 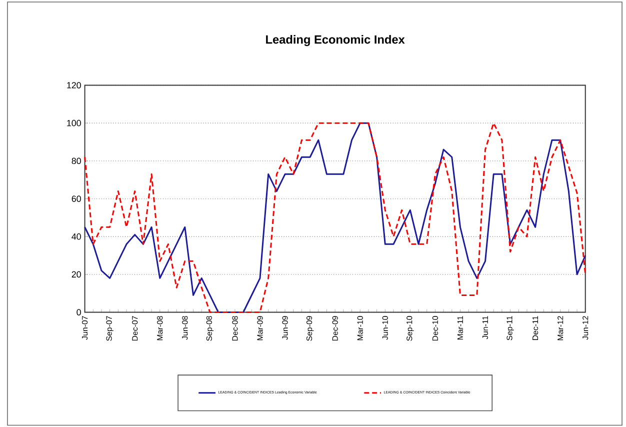 I want to click on y-tick-label: 40, so click(x=76, y=236).